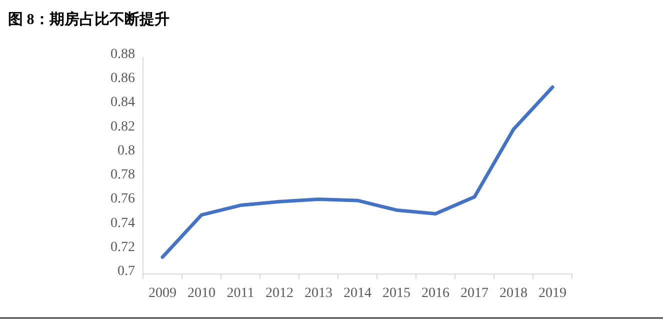 Image resolution: width=663 pixels, height=335 pixels. What do you see at coordinates (396, 293) in the screenshot?
I see `x-tick-label: 2015` at bounding box center [396, 293].